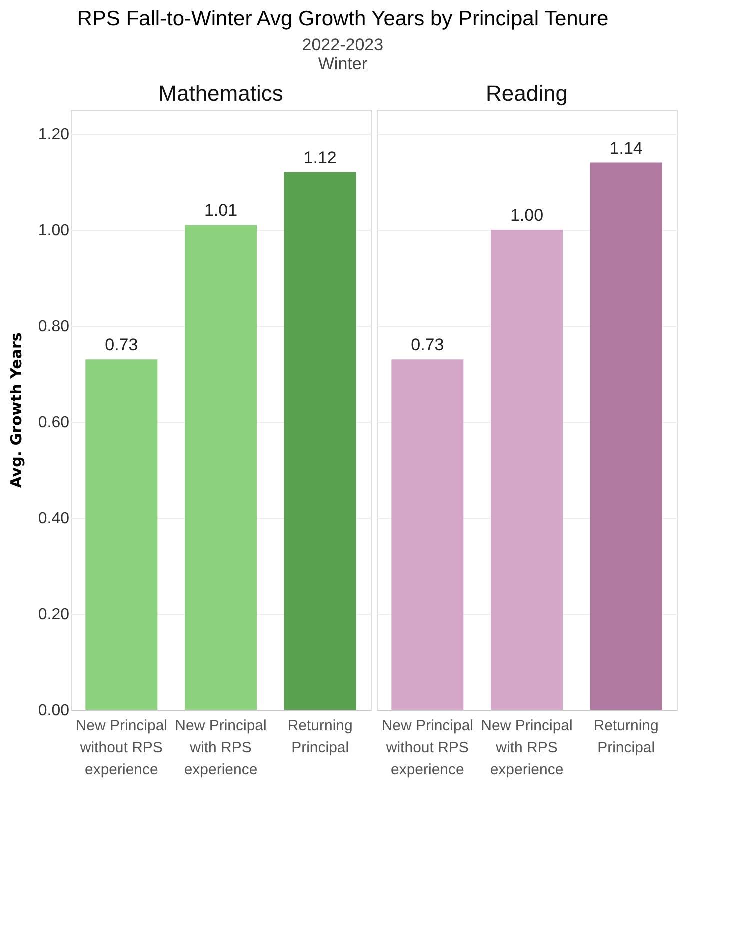 Image resolution: width=732 pixels, height=928 pixels. I want to click on text: Mathematics, so click(221, 93).